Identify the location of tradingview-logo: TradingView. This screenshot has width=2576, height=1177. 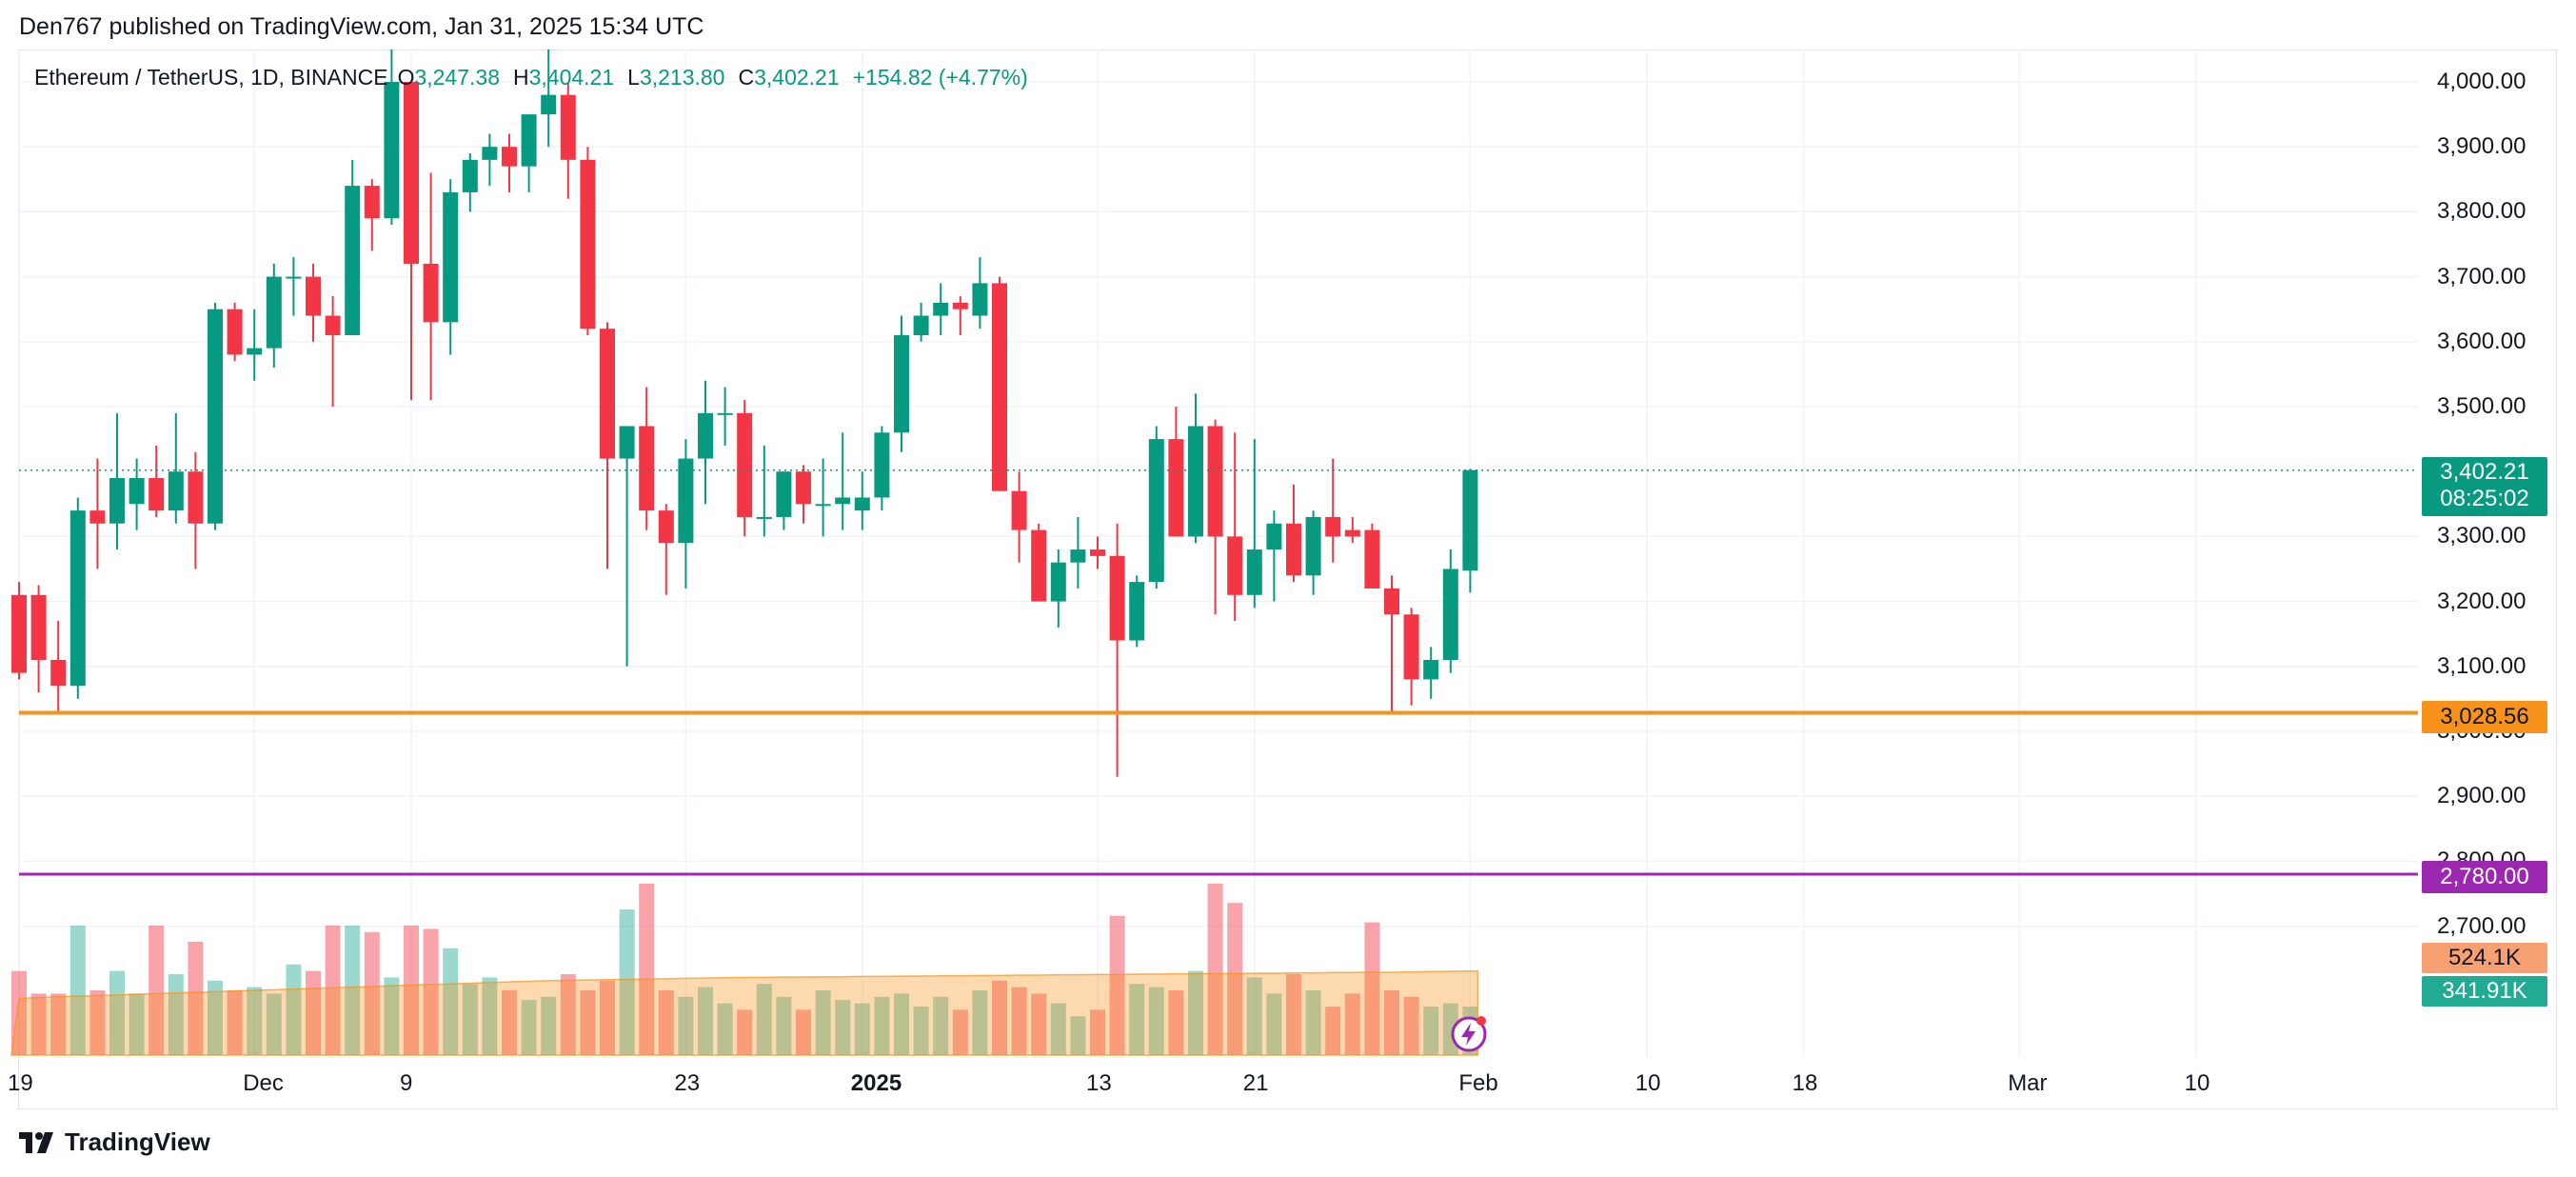
(114, 1142).